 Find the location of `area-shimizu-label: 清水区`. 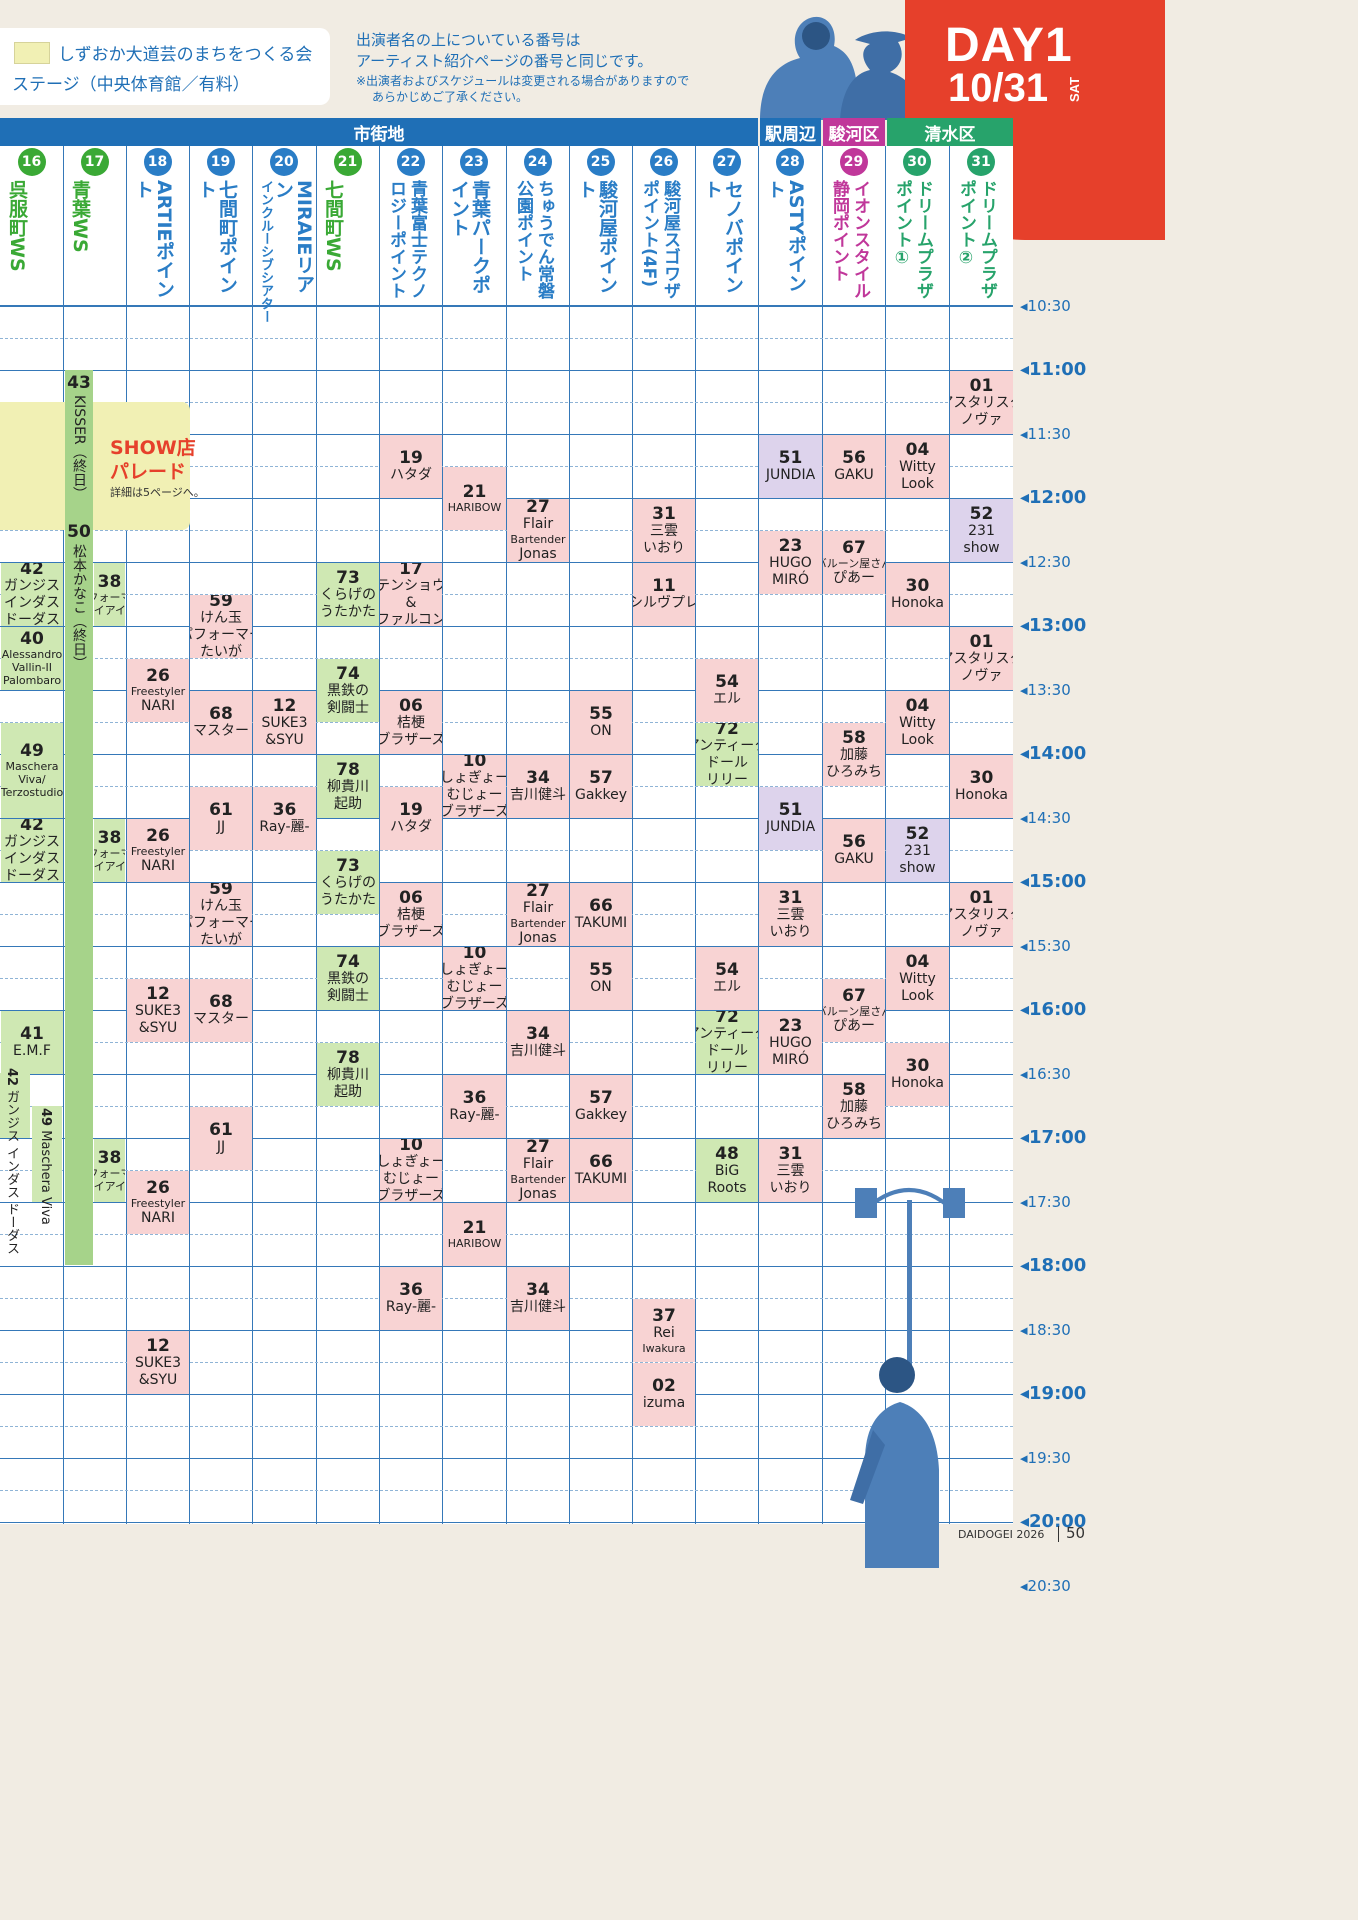

area-shimizu-label: 清水区 is located at coordinates (950, 134).